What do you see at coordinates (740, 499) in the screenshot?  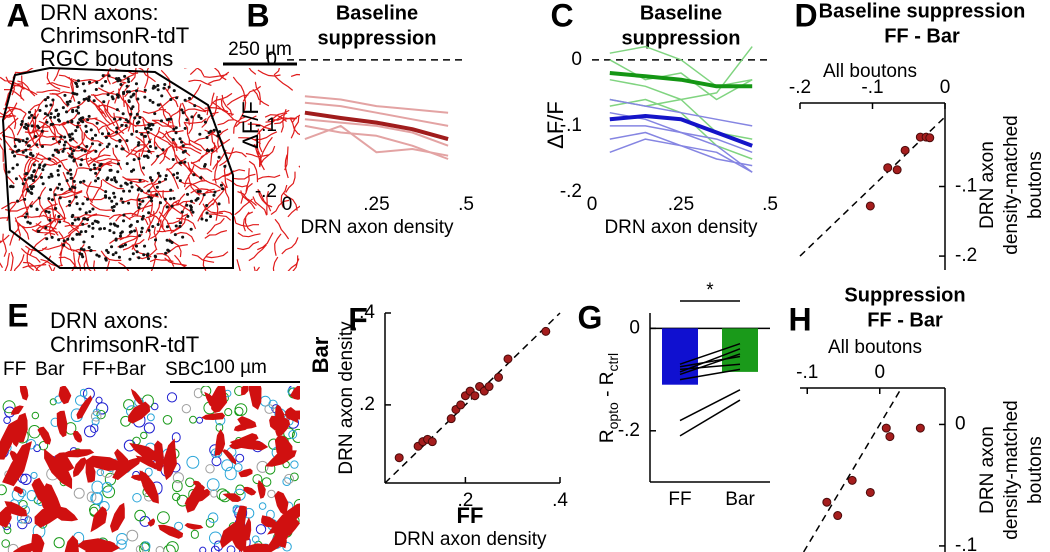 I see `x-tick-label: Bar` at bounding box center [740, 499].